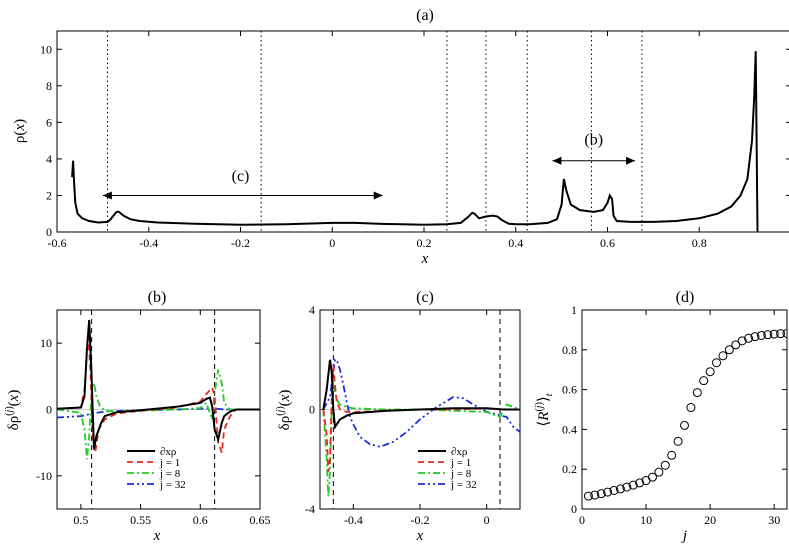 This screenshot has height=550, width=789. What do you see at coordinates (49, 195) in the screenshot?
I see `y-tick-label: 2` at bounding box center [49, 195].